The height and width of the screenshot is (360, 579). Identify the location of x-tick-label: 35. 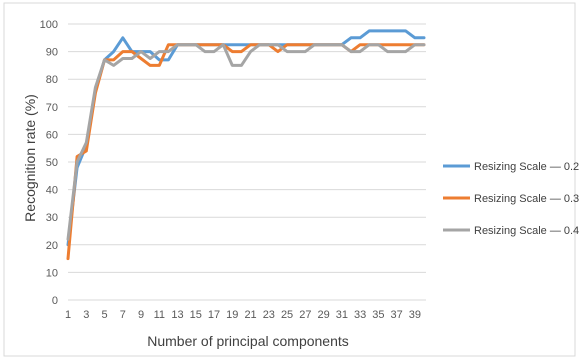
(378, 315).